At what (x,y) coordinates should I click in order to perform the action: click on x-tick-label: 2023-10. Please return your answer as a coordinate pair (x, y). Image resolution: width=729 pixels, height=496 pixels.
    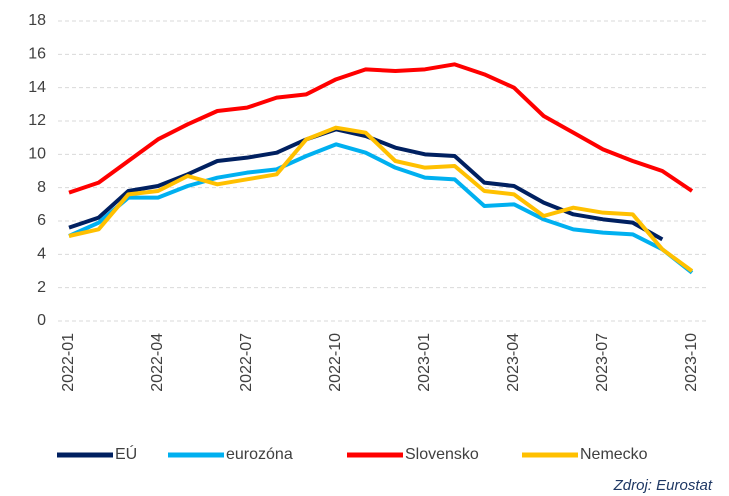
    Looking at the image, I should click on (691, 362).